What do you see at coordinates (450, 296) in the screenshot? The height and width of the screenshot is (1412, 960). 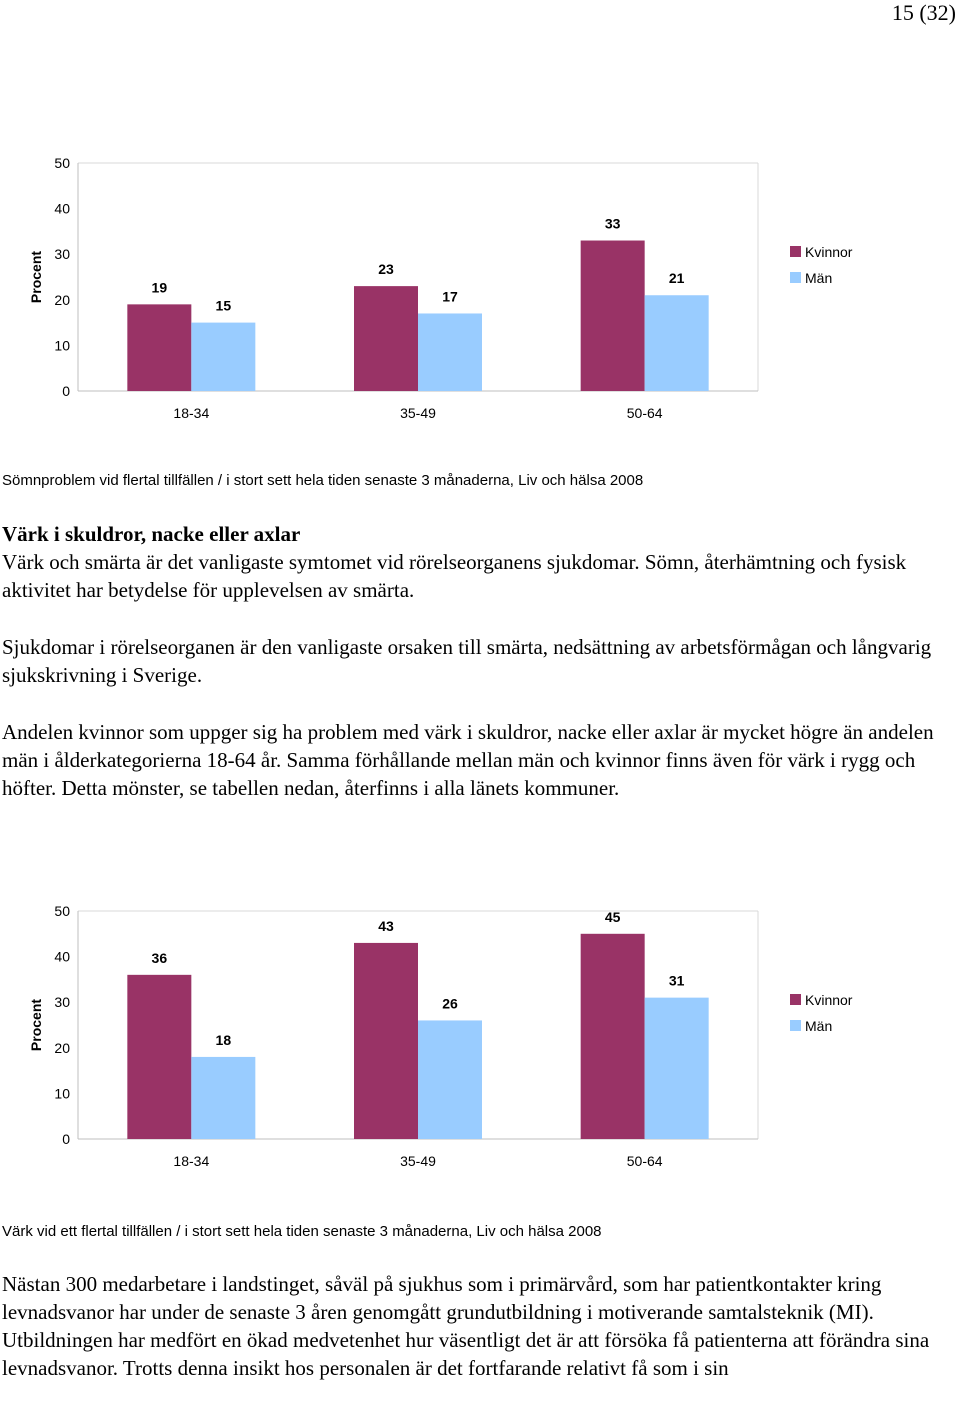 I see `data-label: 17` at bounding box center [450, 296].